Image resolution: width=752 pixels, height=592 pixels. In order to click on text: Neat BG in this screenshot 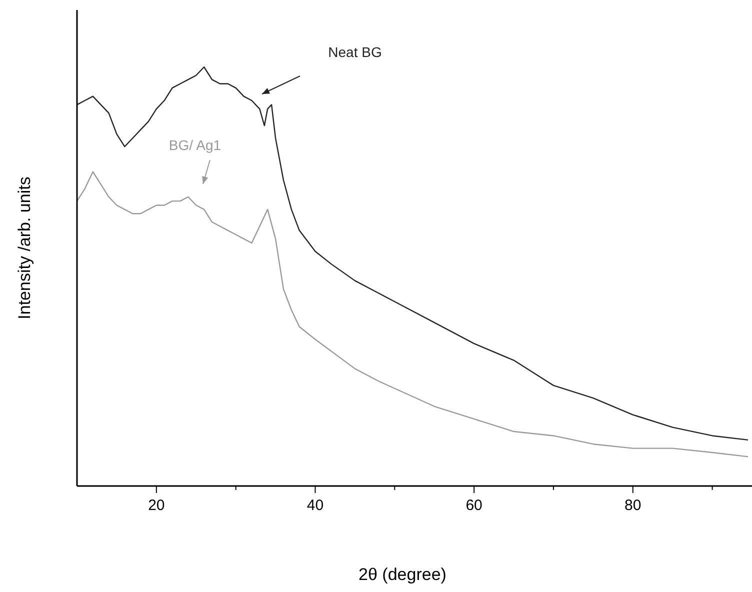, I will do `click(355, 52)`.